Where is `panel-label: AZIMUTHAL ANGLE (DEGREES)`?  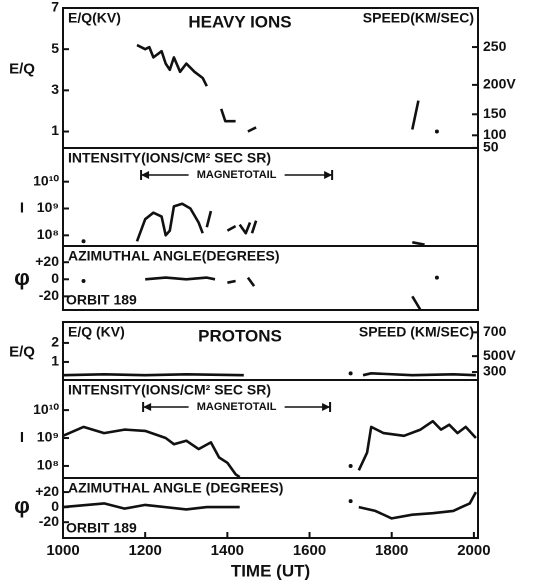 panel-label: AZIMUTHAL ANGLE (DEGREES) is located at coordinates (175, 488).